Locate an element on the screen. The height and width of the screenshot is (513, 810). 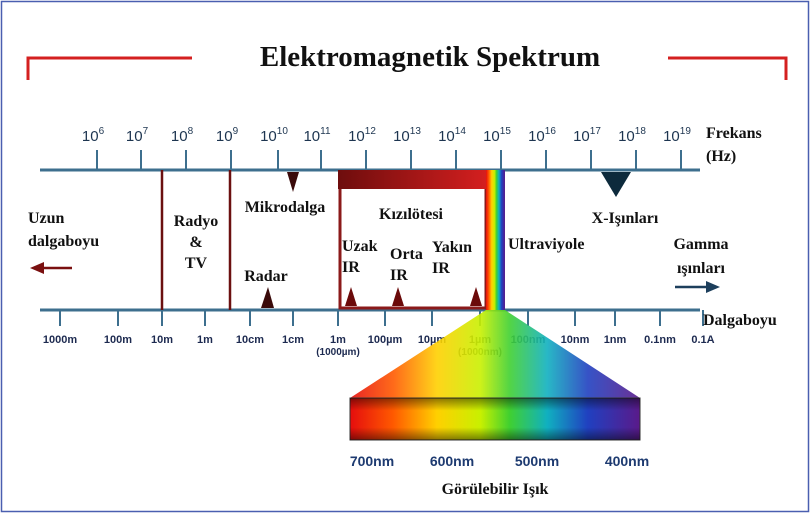
tick-exponent: 8 is located at coordinates (191, 131).